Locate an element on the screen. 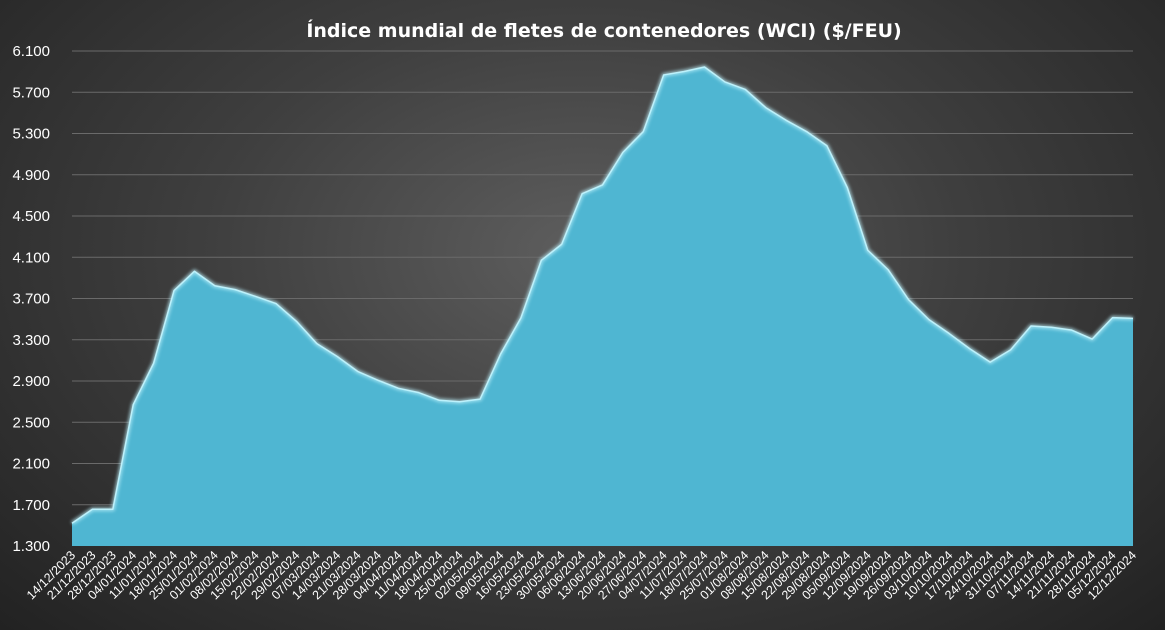 This screenshot has height=630, width=1165. y-tick-label: 2.100 is located at coordinates (31, 464).